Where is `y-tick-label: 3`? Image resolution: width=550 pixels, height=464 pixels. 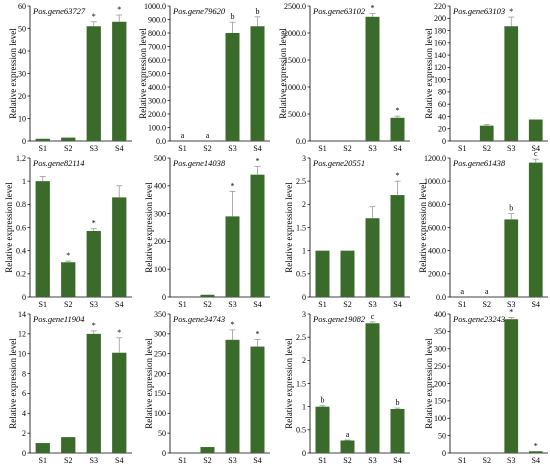
y-tick-label: 3 is located at coordinates (304, 314).